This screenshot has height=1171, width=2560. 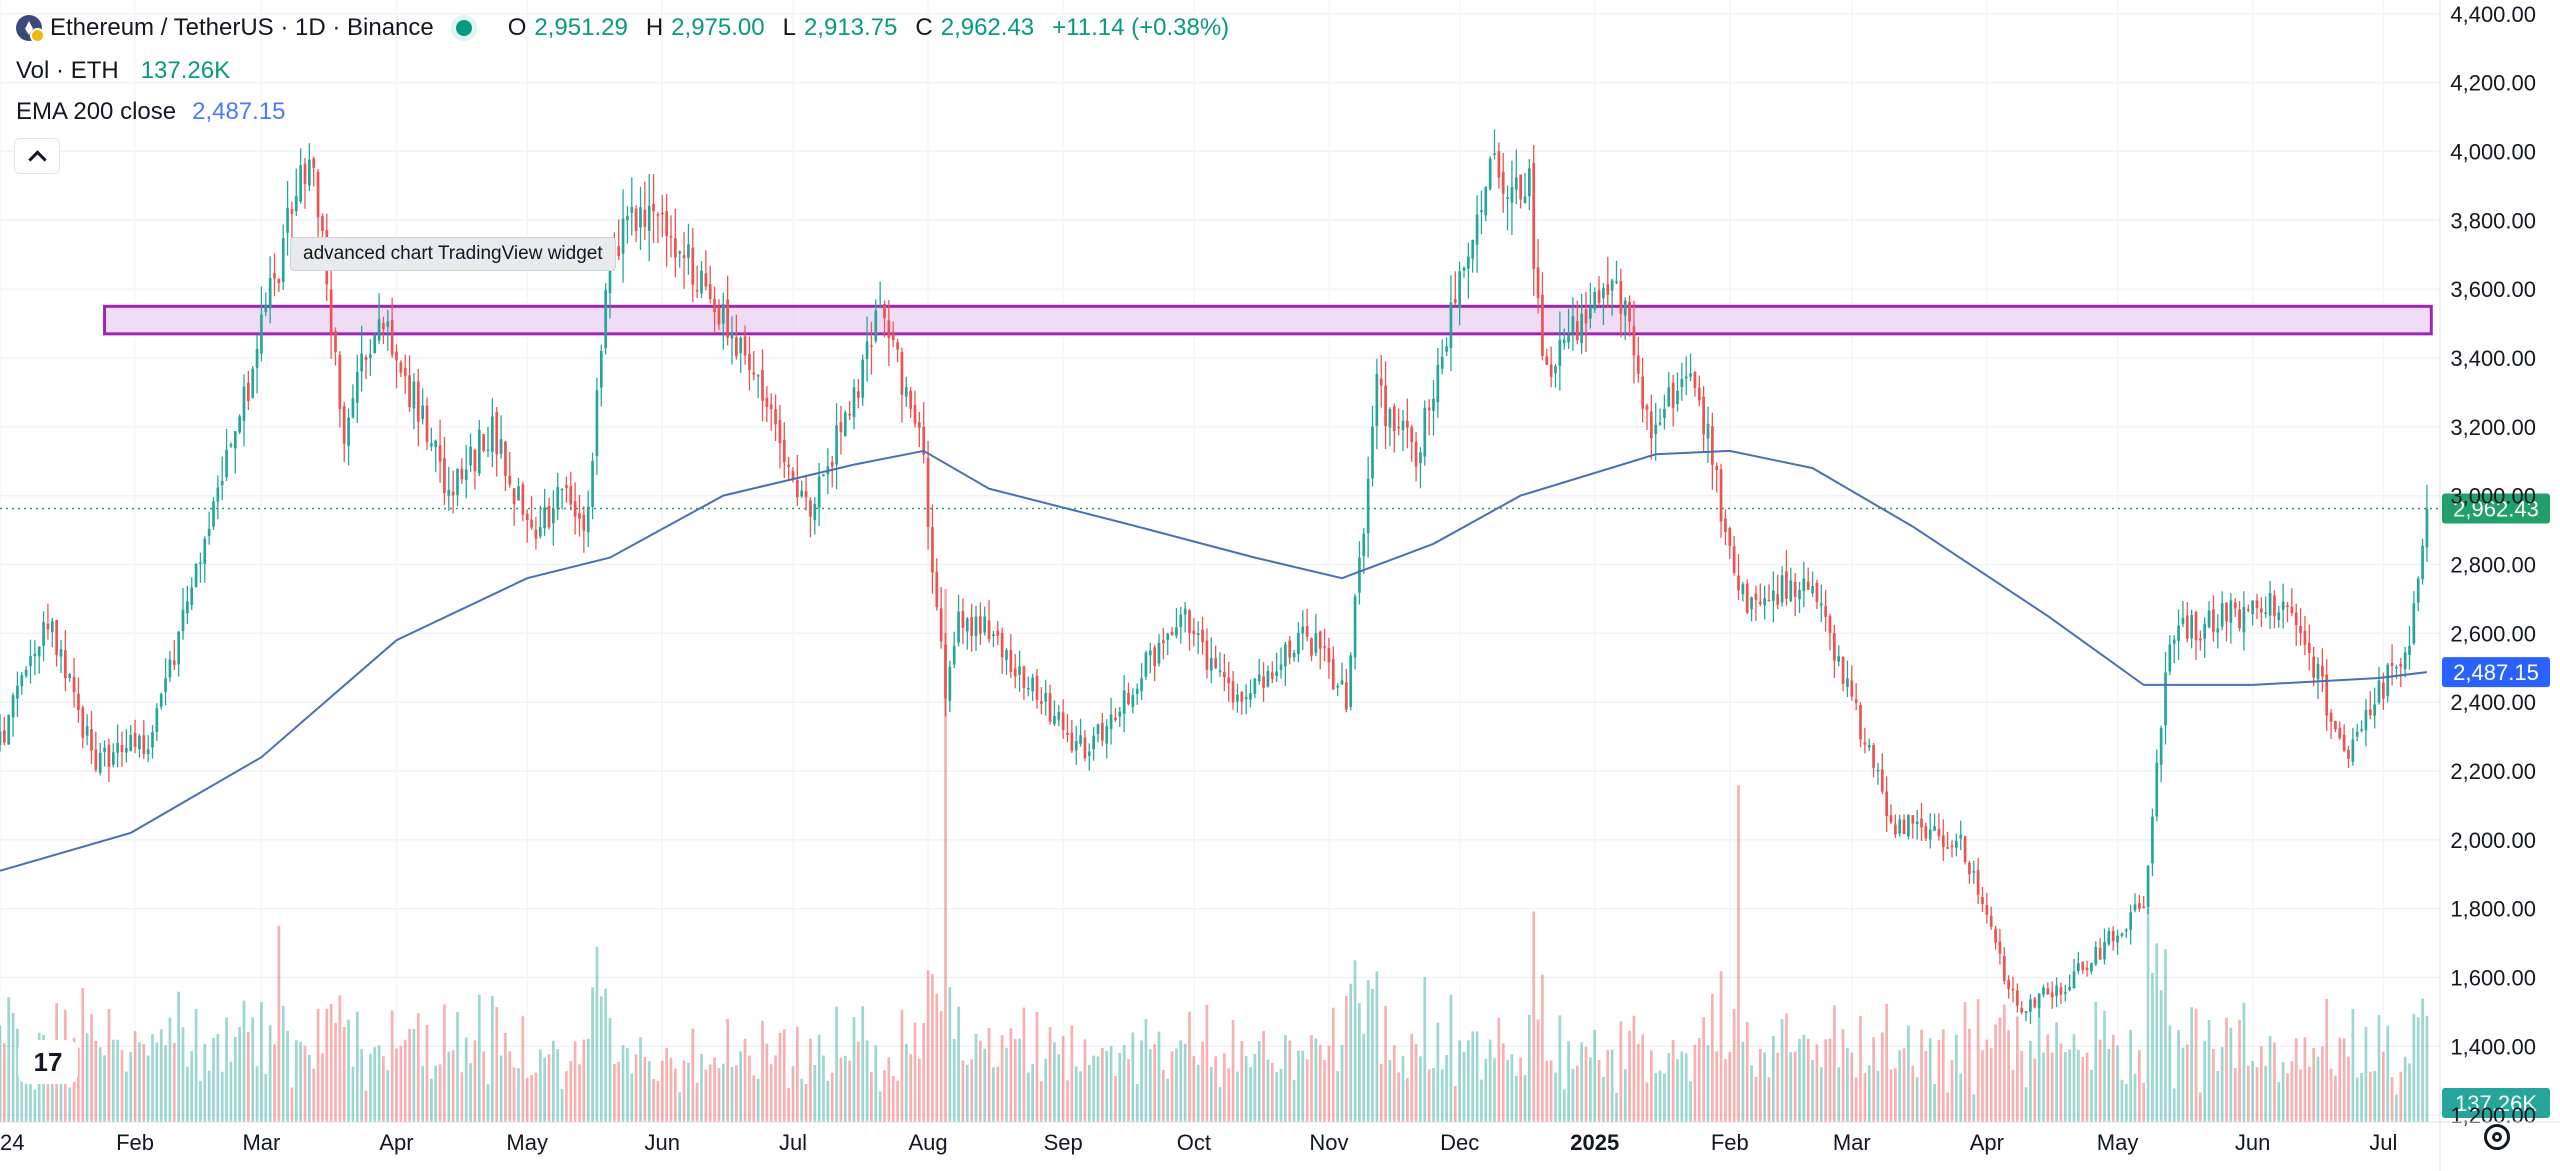 I want to click on ohlc-high-key: H, so click(x=654, y=27).